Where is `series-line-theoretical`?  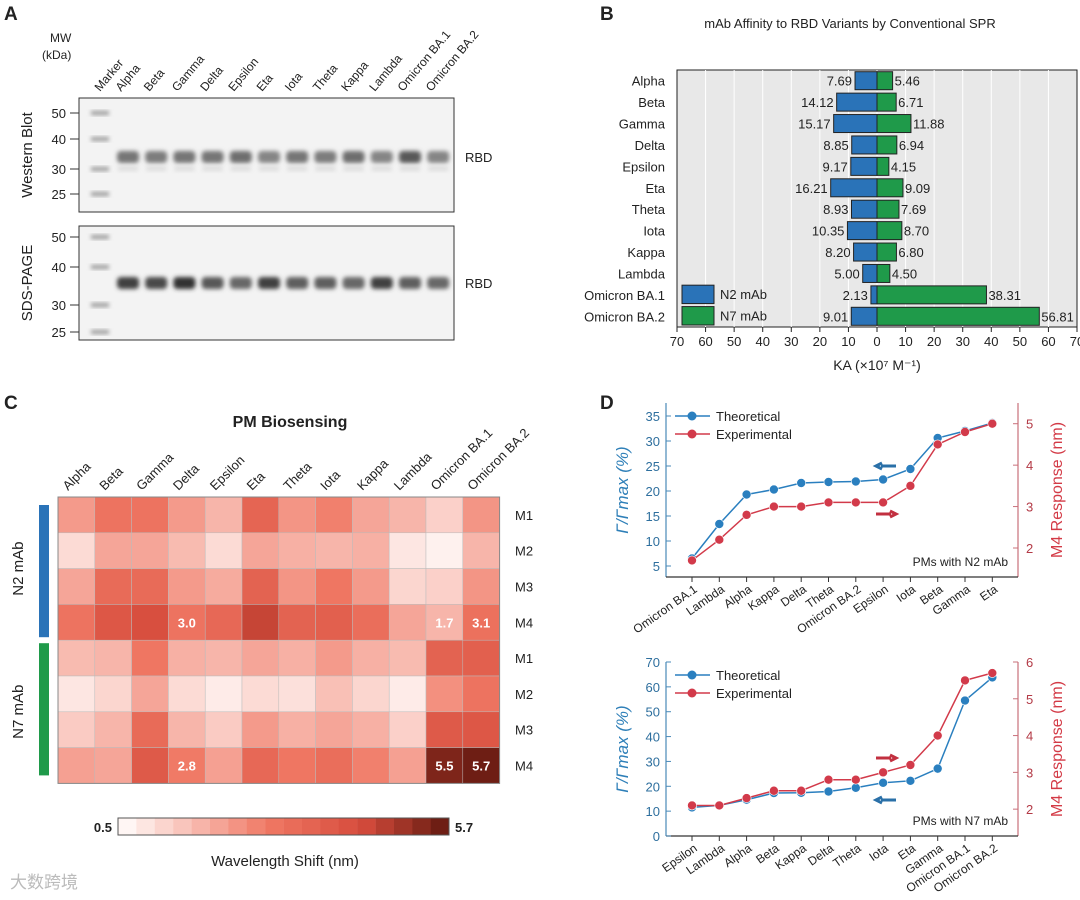
series-line-theoretical is located at coordinates (842, 490).